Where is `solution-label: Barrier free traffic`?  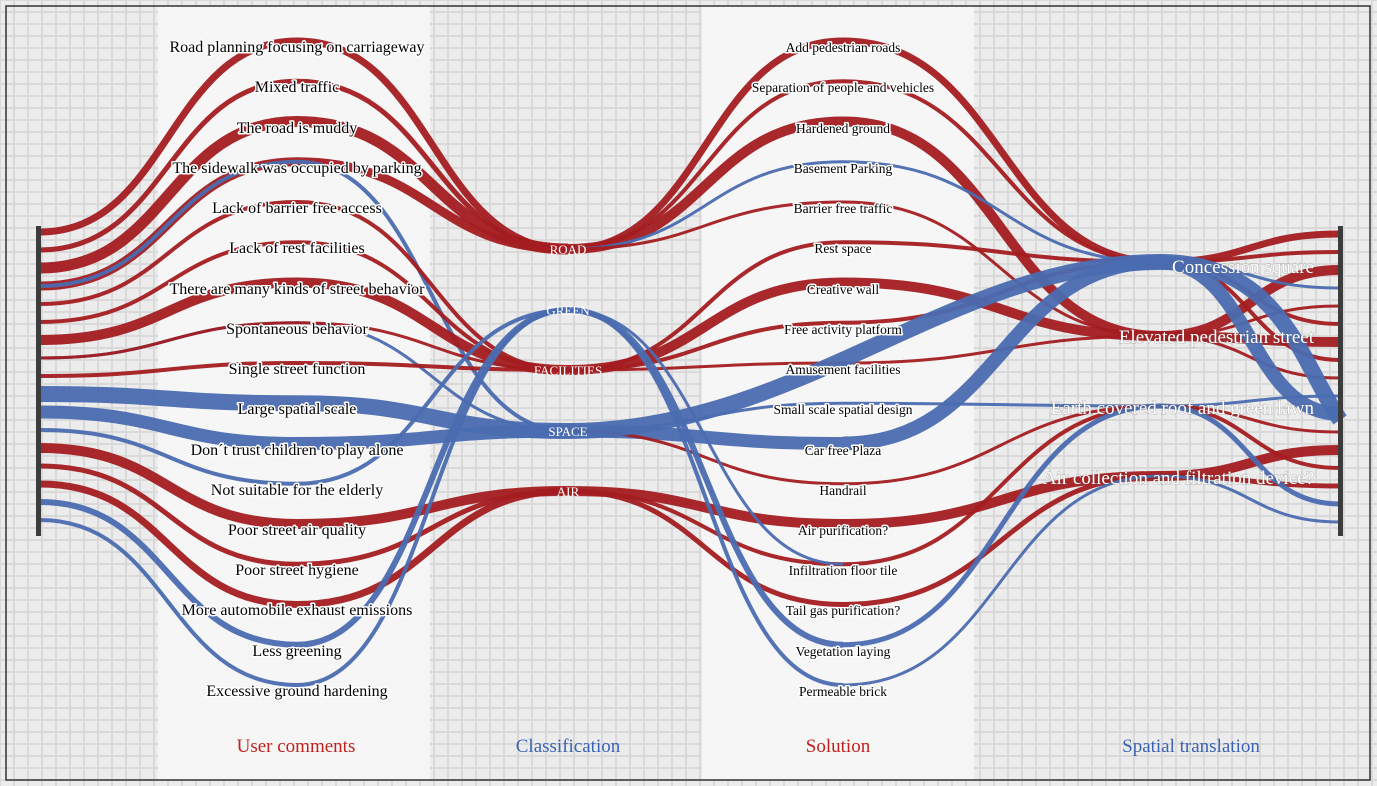 solution-label: Barrier free traffic is located at coordinates (843, 208).